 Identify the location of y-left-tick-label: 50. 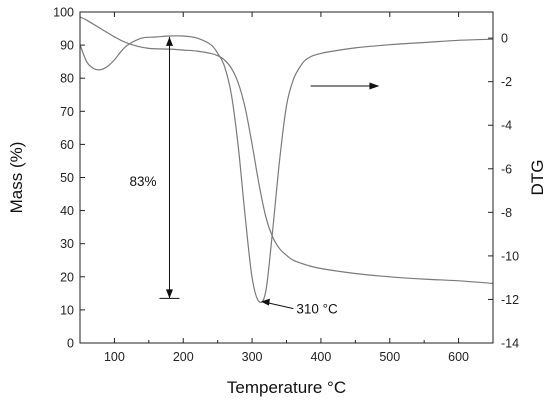
(67, 178).